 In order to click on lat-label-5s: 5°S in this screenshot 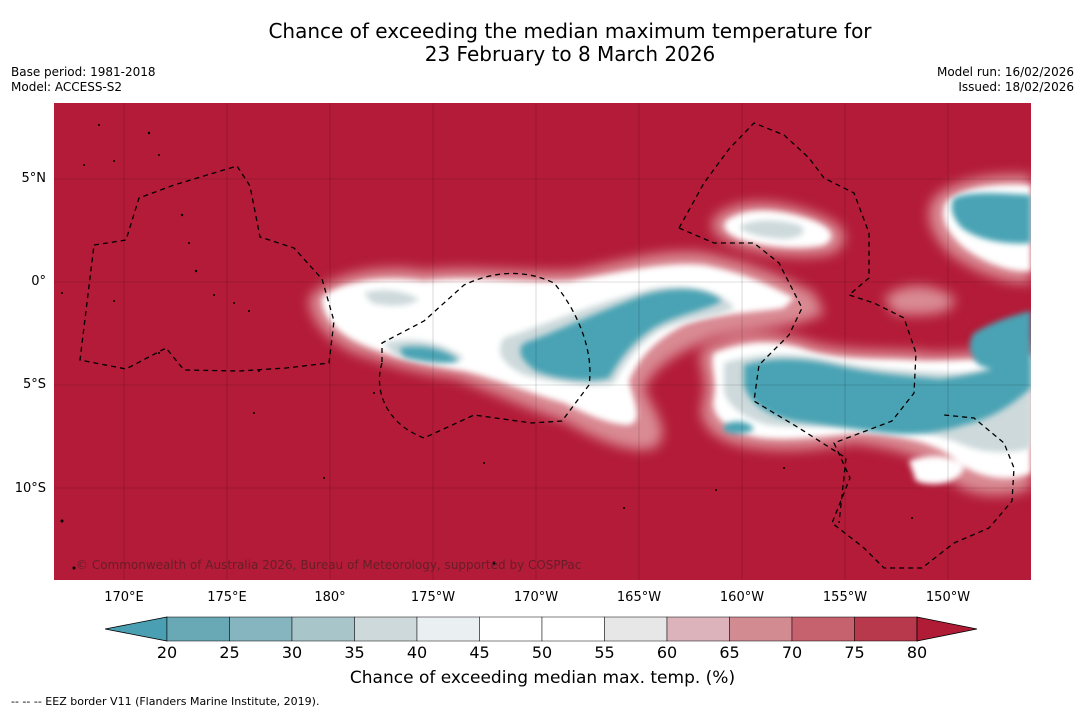, I will do `click(34, 384)`.